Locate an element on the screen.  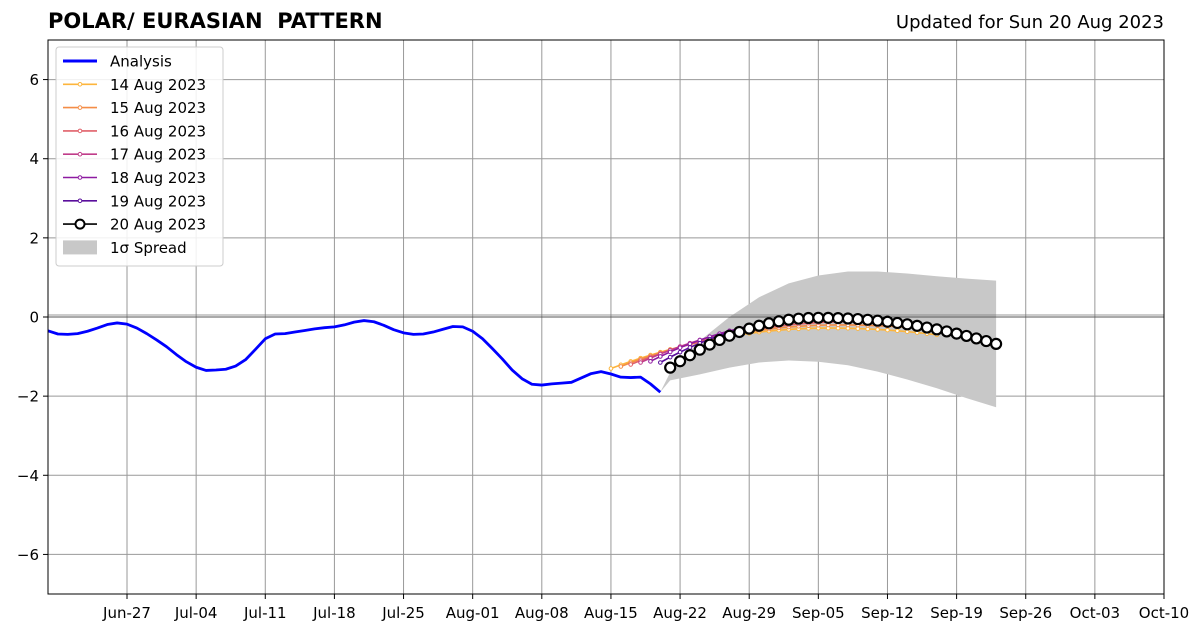
spread-area is located at coordinates (828, 339).